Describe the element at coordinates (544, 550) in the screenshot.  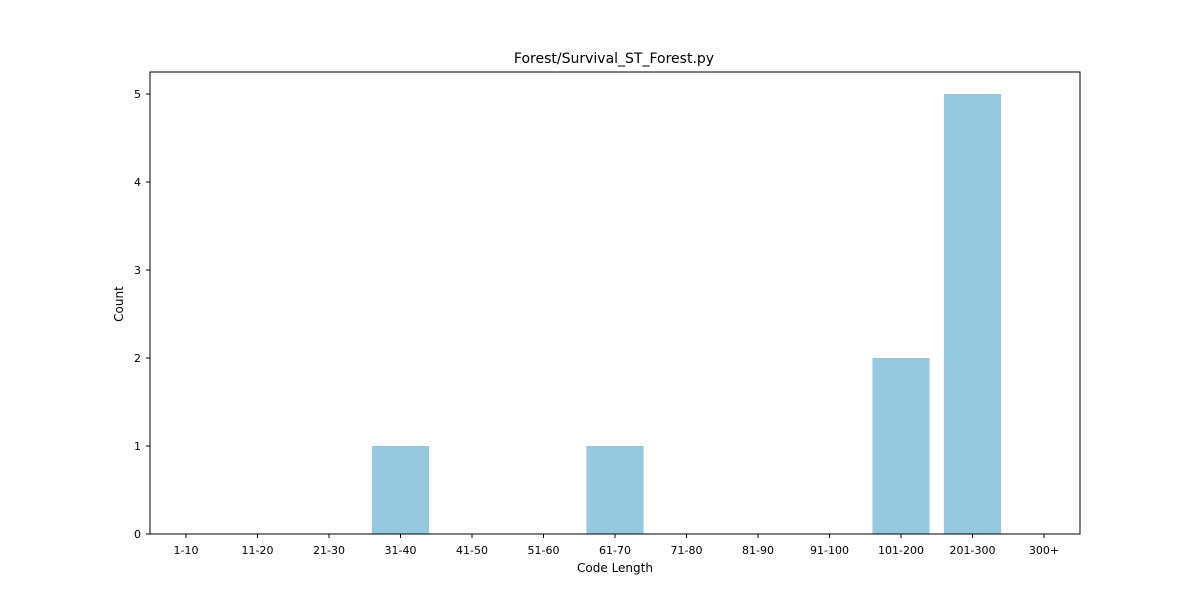
I see `x-tick-label: 51-60` at that location.